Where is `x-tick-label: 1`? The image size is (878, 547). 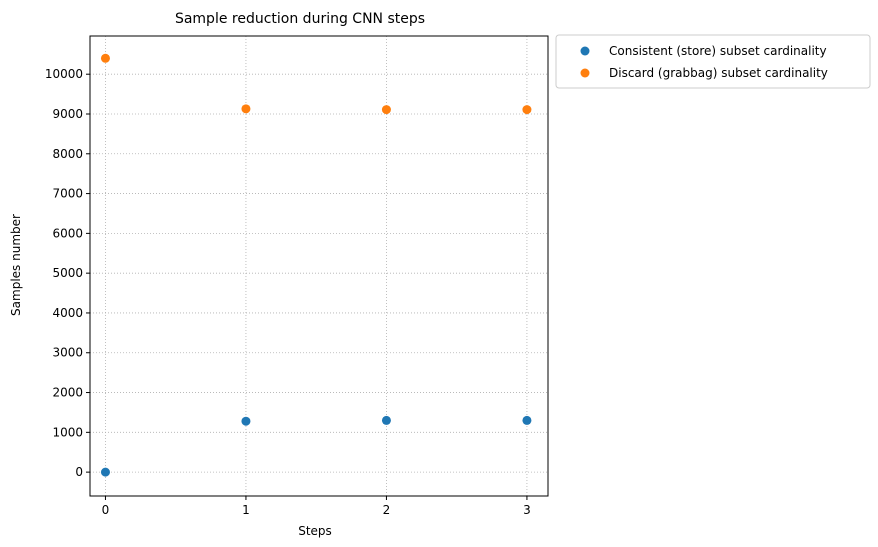 x-tick-label: 1 is located at coordinates (246, 510).